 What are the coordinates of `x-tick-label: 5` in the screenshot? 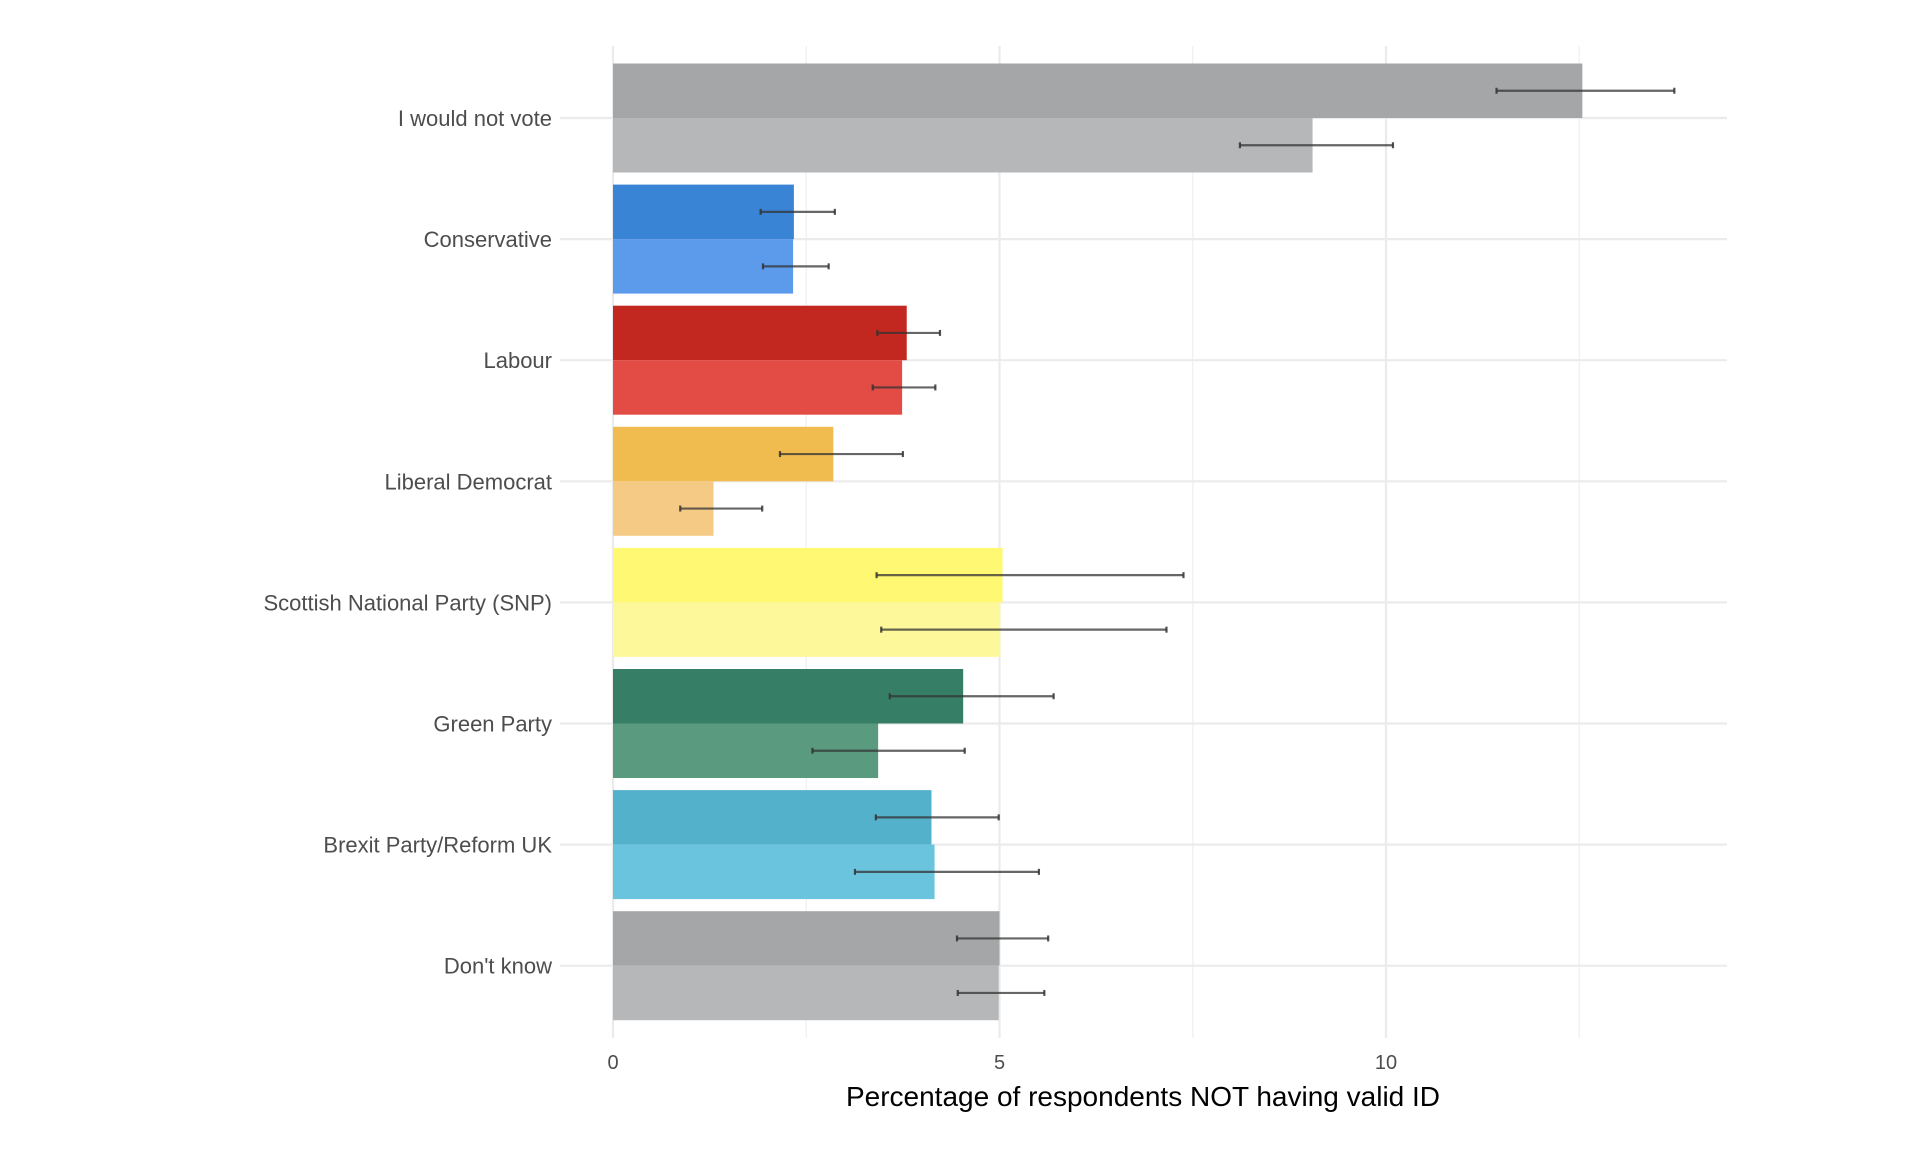 It's located at (999, 1063).